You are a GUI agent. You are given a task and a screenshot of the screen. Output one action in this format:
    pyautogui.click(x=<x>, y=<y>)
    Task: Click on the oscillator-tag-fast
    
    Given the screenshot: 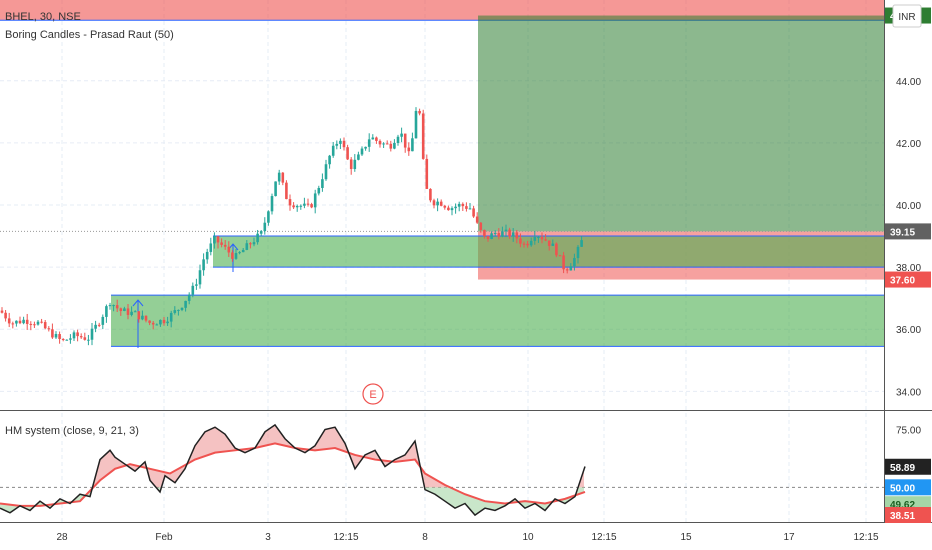 What is the action you would take?
    pyautogui.click(x=908, y=466)
    